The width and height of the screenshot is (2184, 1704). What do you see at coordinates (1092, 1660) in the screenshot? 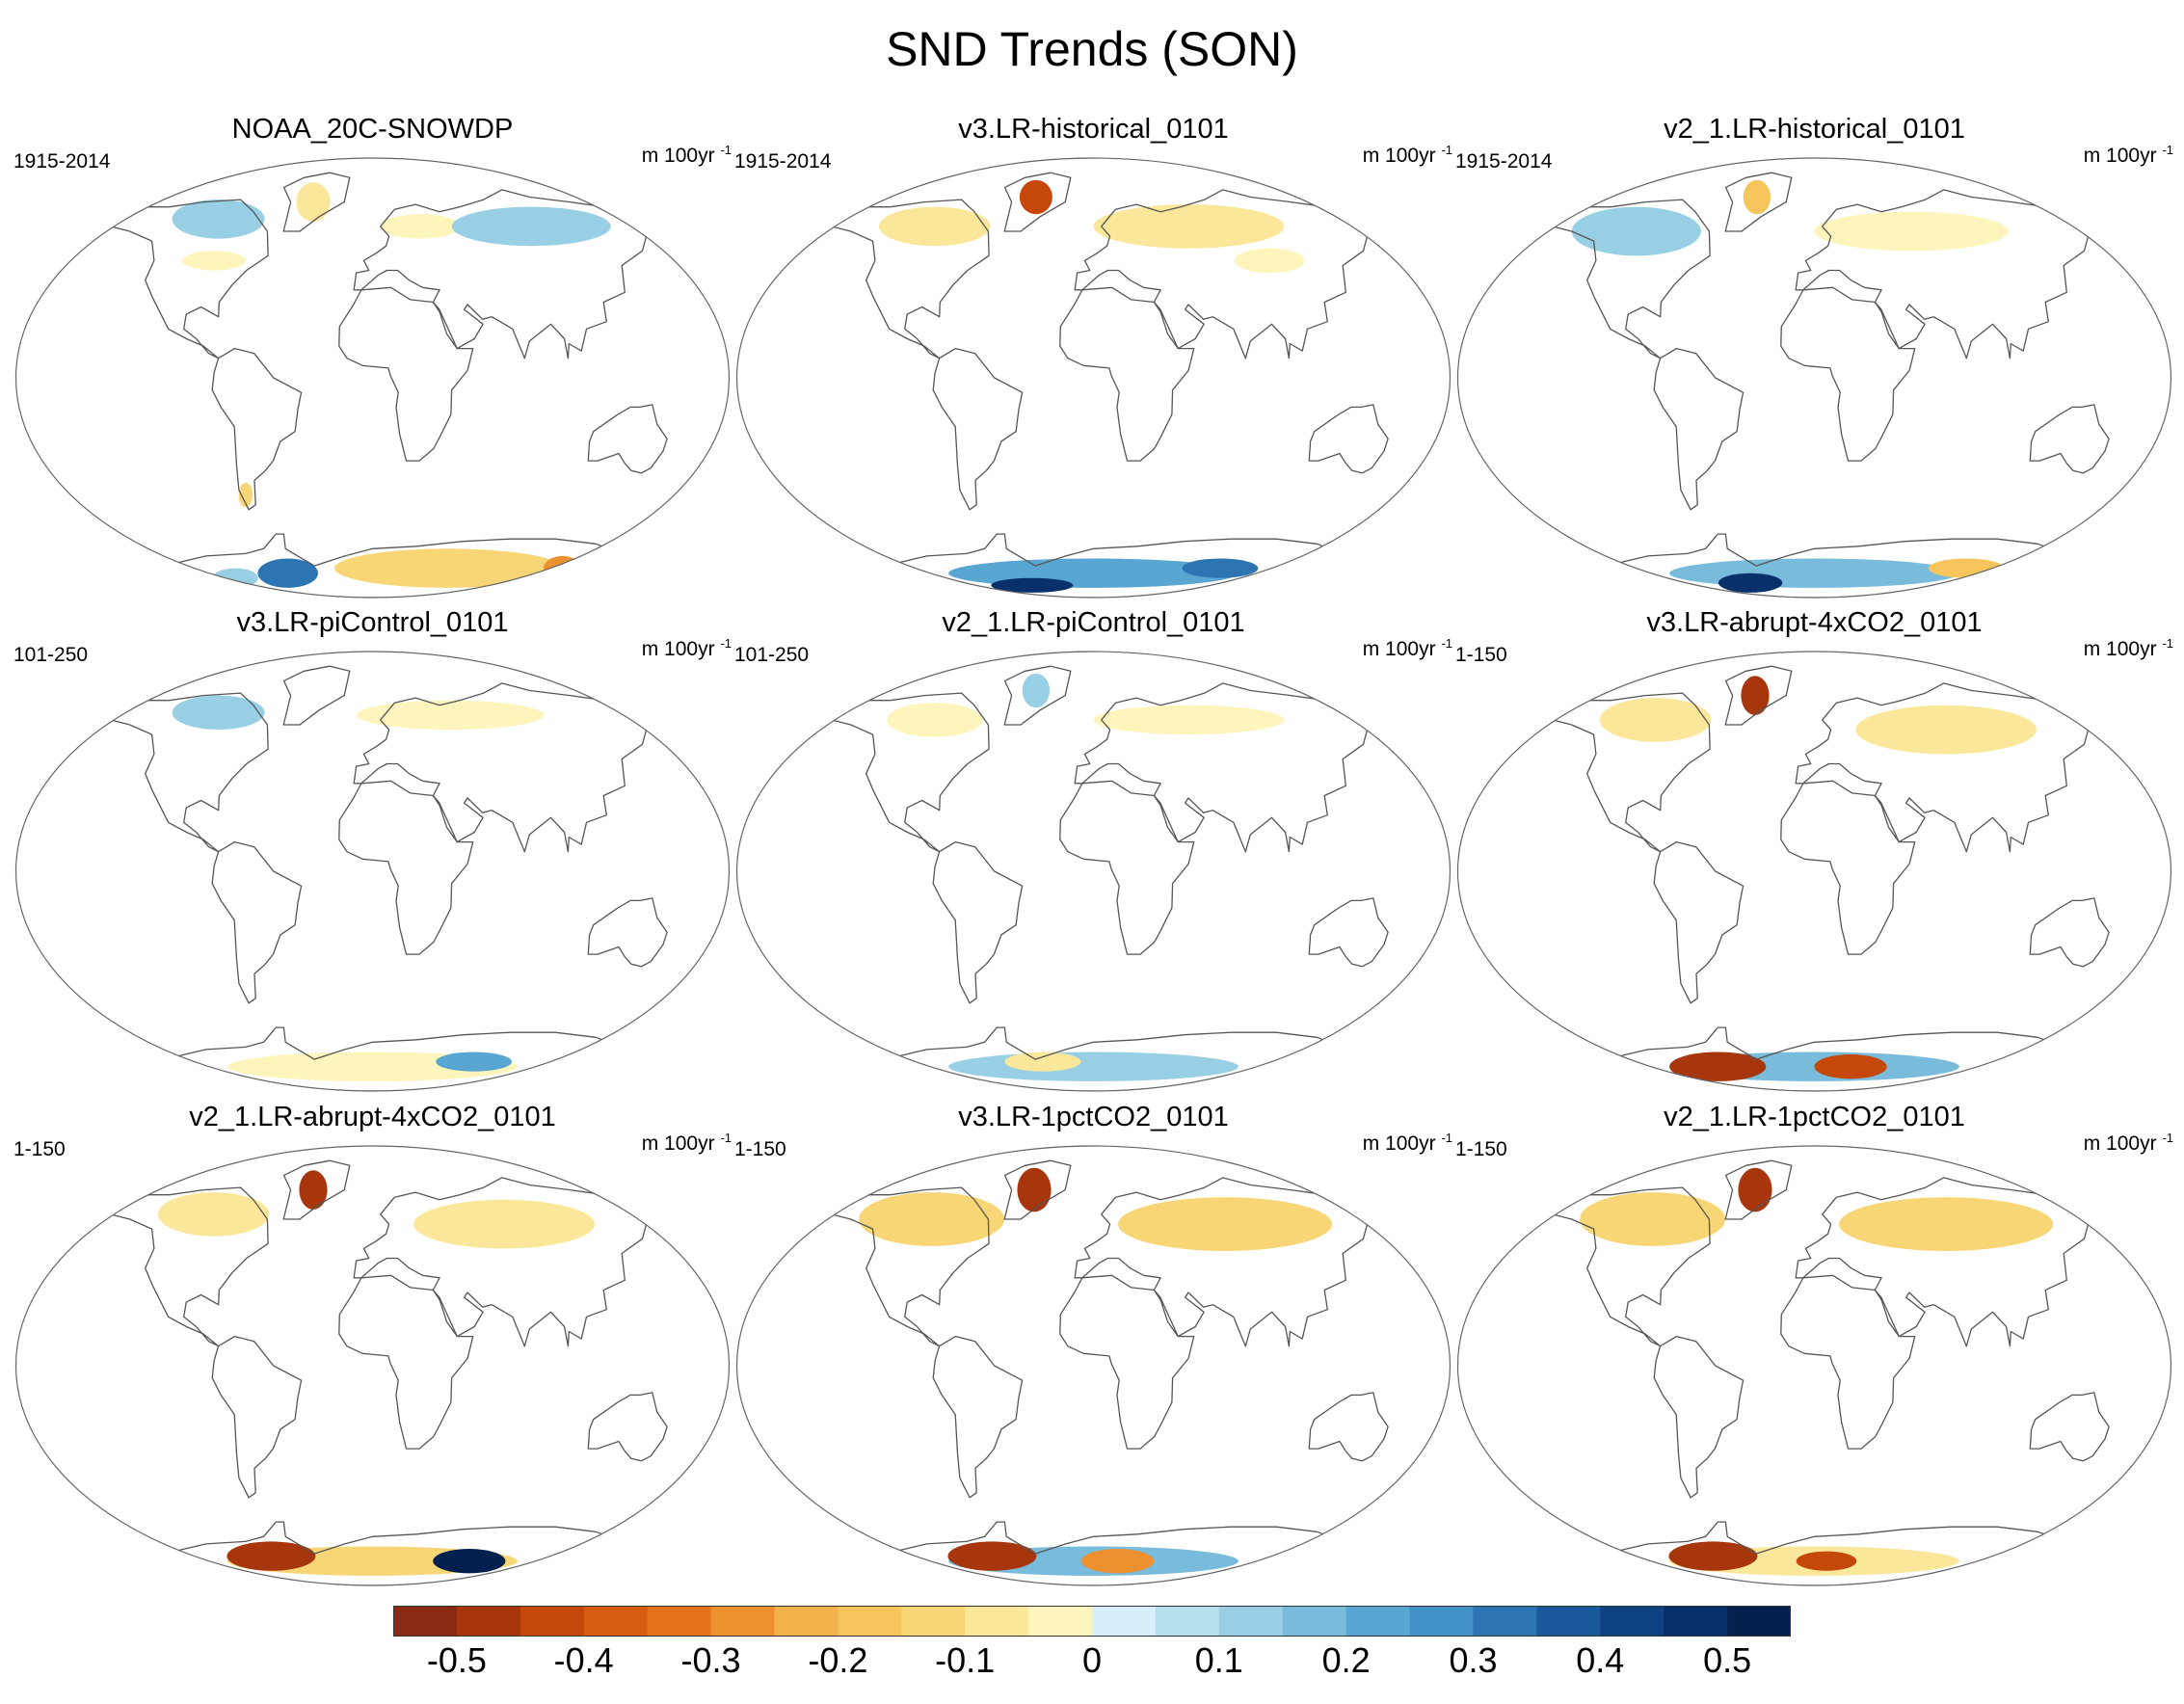
I see `colorbar-tick-label: 0` at bounding box center [1092, 1660].